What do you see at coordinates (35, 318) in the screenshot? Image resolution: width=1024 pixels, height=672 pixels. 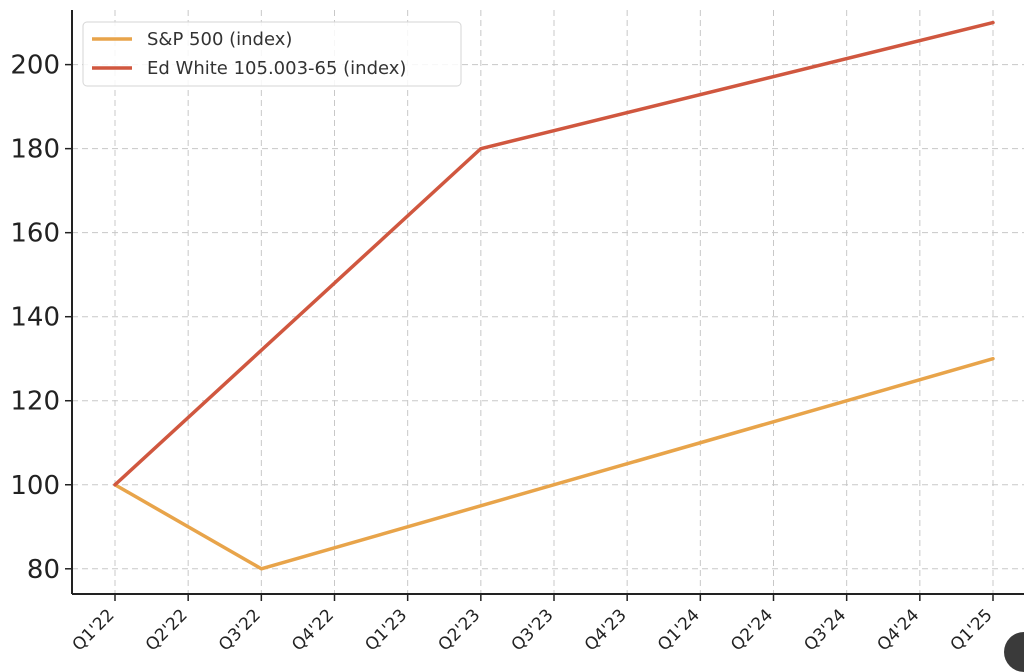 I see `y-tick-label: 140` at bounding box center [35, 318].